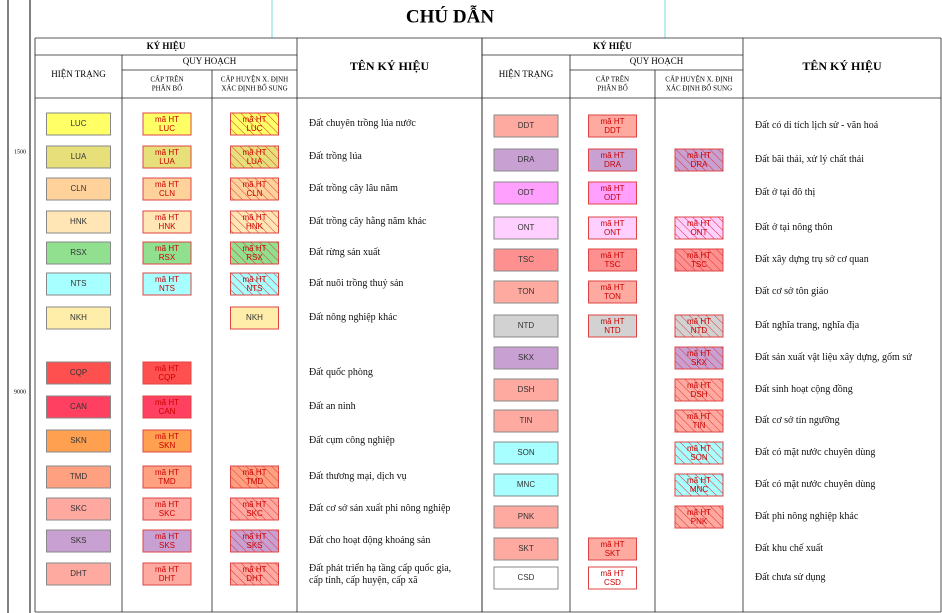 This screenshot has height=613, width=942. I want to click on plan-code: PNK, so click(699, 521).